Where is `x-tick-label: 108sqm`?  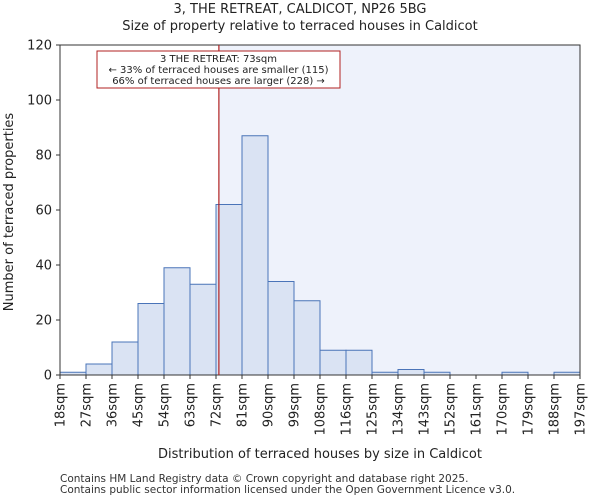
x-tick-label: 108sqm is located at coordinates (321, 409).